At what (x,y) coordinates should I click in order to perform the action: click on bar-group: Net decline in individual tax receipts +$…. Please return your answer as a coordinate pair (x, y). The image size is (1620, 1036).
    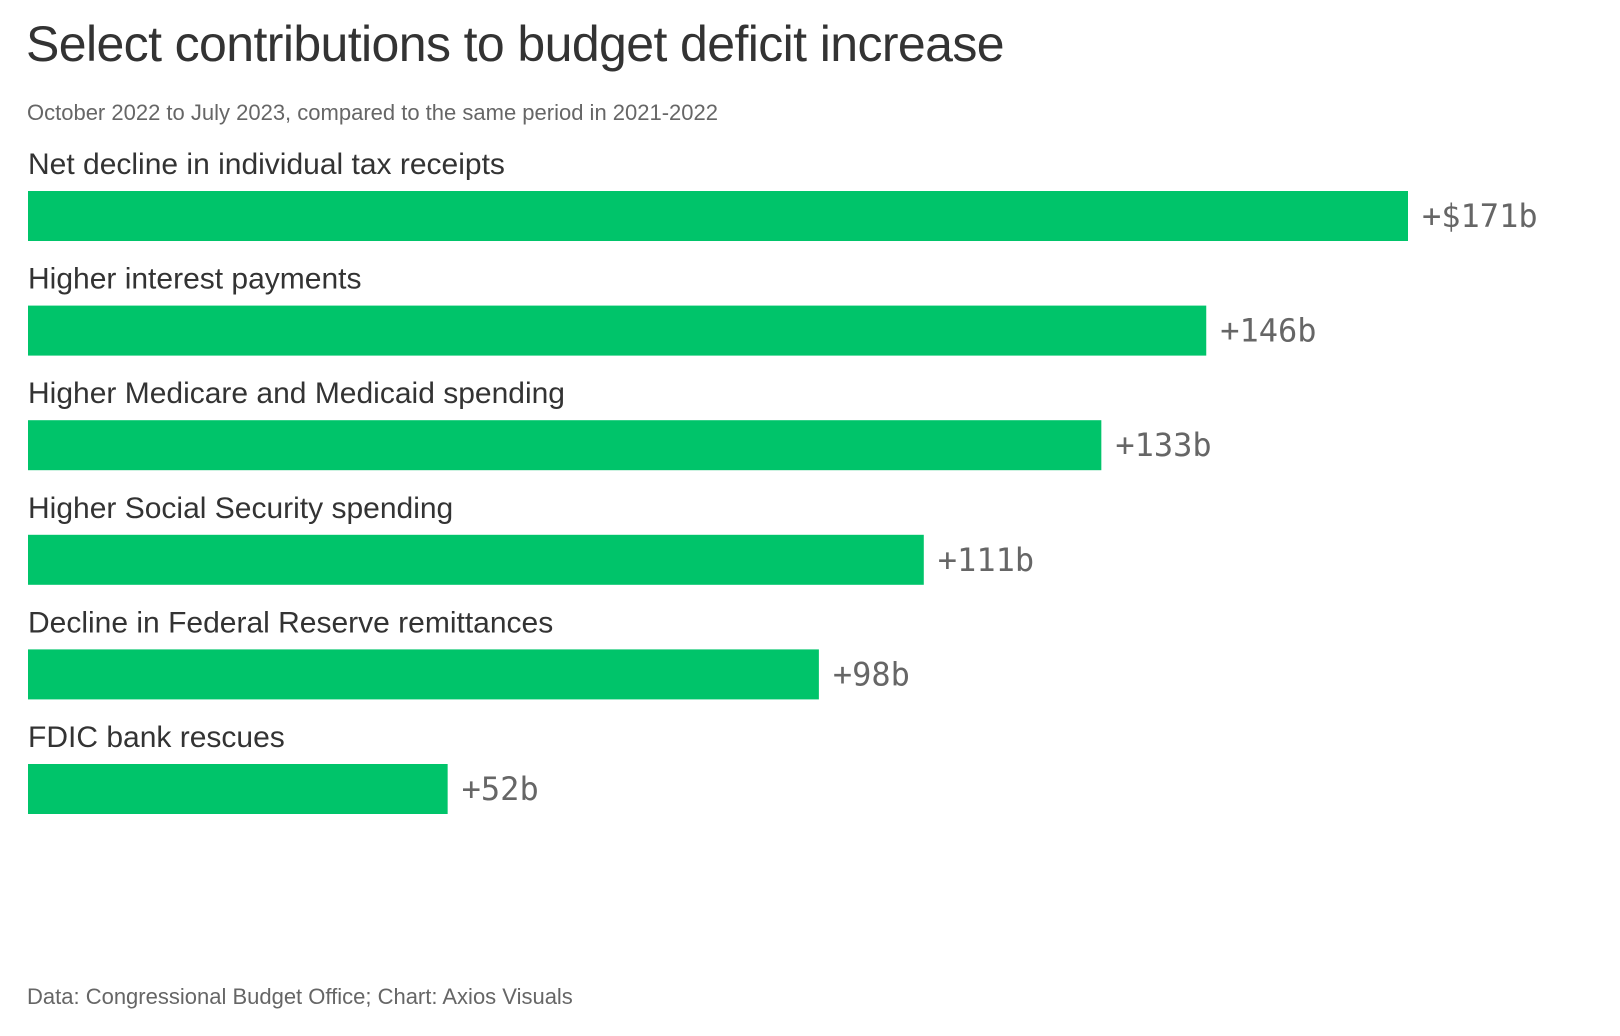
    Looking at the image, I should click on (783, 194).